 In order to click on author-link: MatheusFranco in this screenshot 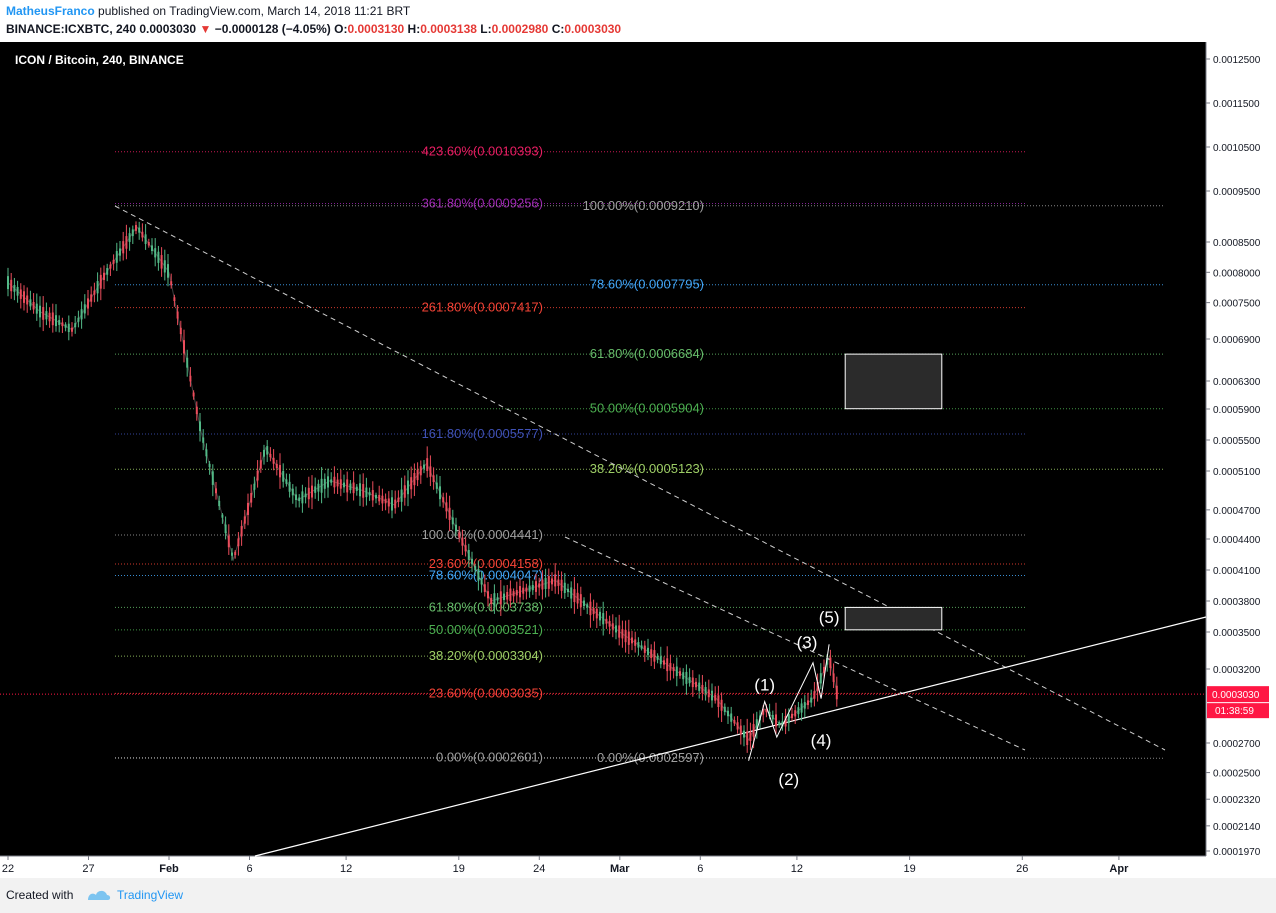, I will do `click(50, 11)`.